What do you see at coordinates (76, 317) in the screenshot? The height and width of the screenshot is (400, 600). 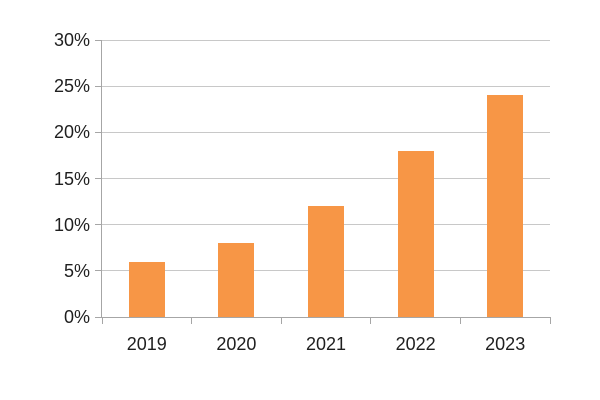 I see `y-axis-label: 0%` at bounding box center [76, 317].